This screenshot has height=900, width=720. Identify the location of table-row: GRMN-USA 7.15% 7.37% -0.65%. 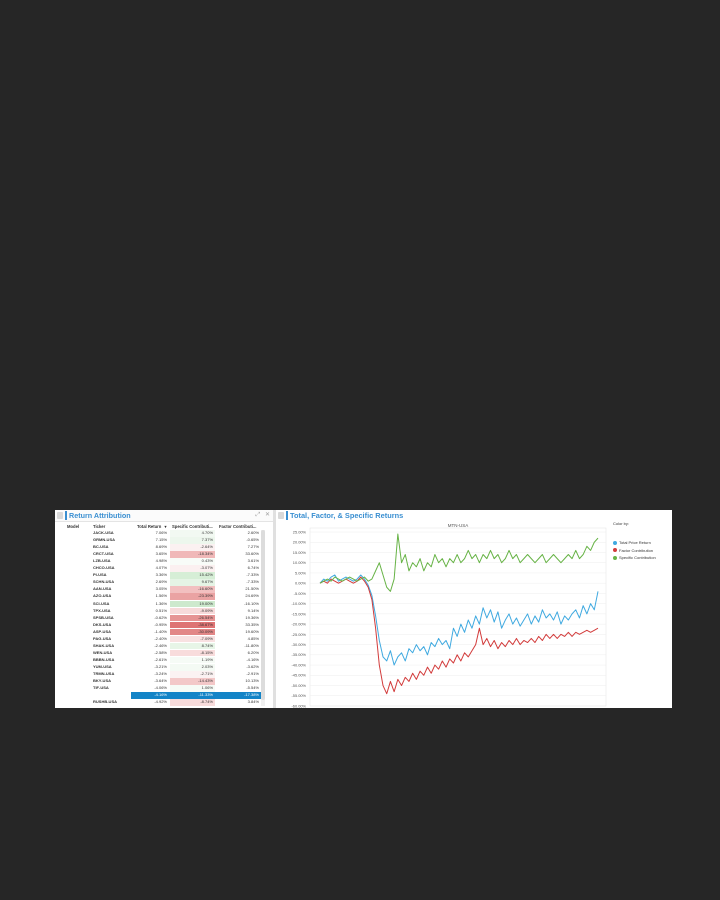
(160, 540).